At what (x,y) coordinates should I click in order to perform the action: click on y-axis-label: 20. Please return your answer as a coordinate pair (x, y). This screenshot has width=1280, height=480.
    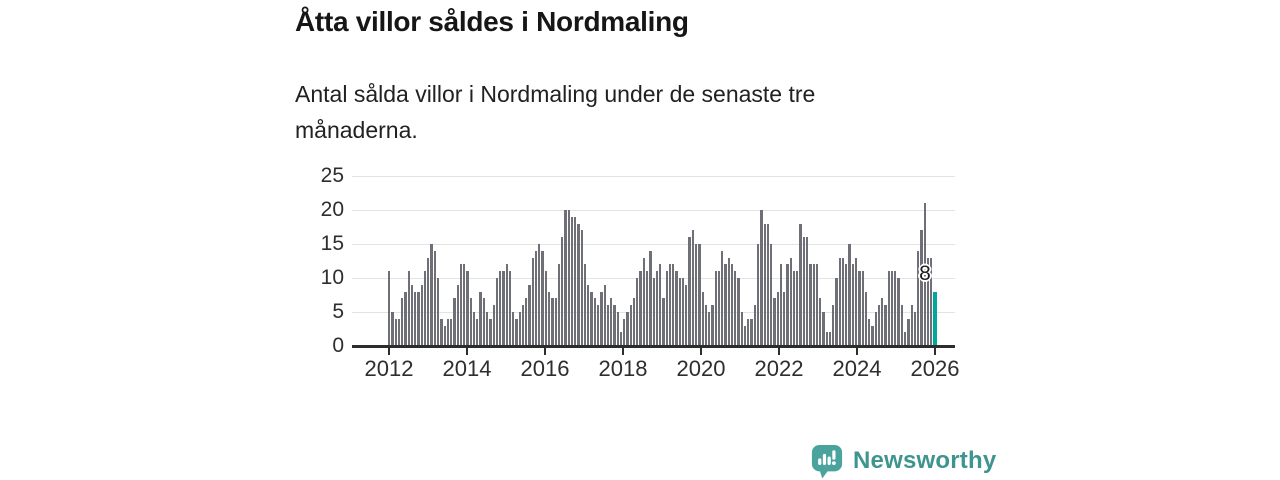
    Looking at the image, I should click on (332, 209).